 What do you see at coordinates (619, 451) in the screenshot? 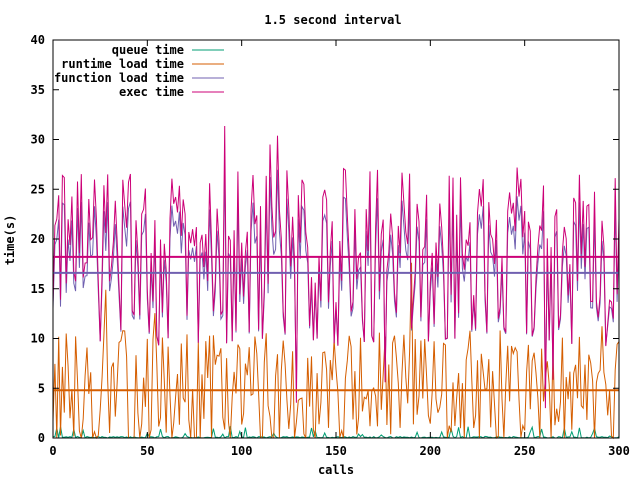
I see `x-tick-label: 300` at bounding box center [619, 451].